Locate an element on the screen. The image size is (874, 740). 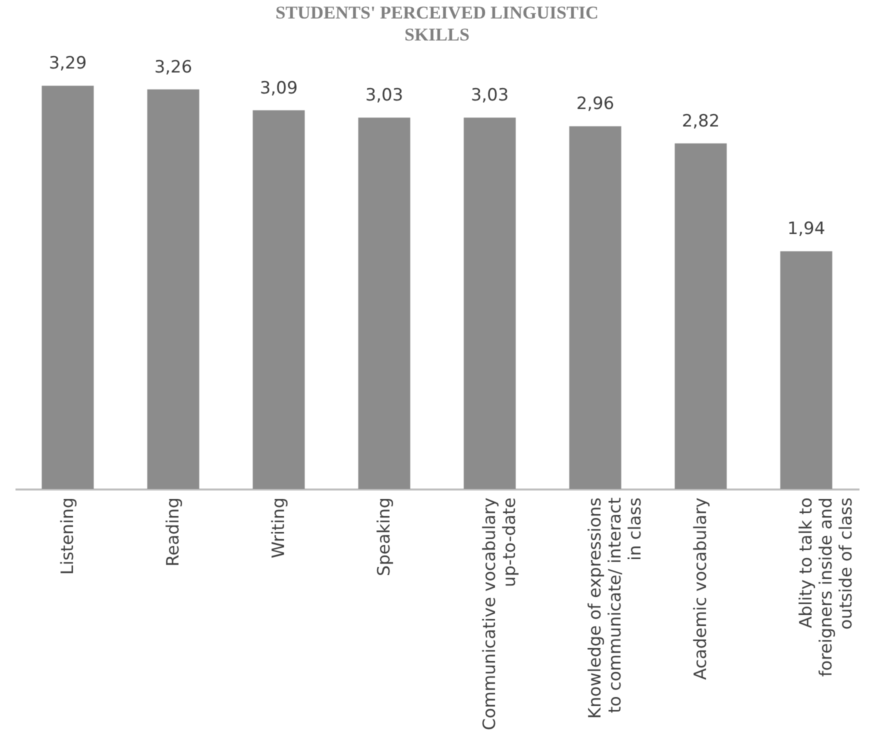
data-label: 2,82 is located at coordinates (701, 121).